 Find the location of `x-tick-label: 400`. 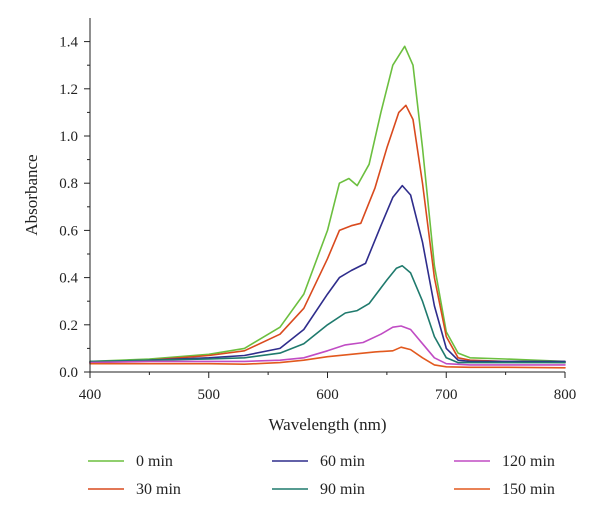

x-tick-label: 400 is located at coordinates (90, 395).